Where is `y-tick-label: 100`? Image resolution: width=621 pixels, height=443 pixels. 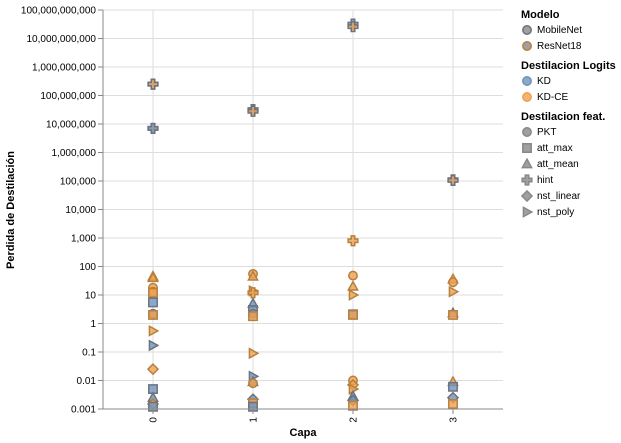
y-tick-label: 100 is located at coordinates (87, 267).